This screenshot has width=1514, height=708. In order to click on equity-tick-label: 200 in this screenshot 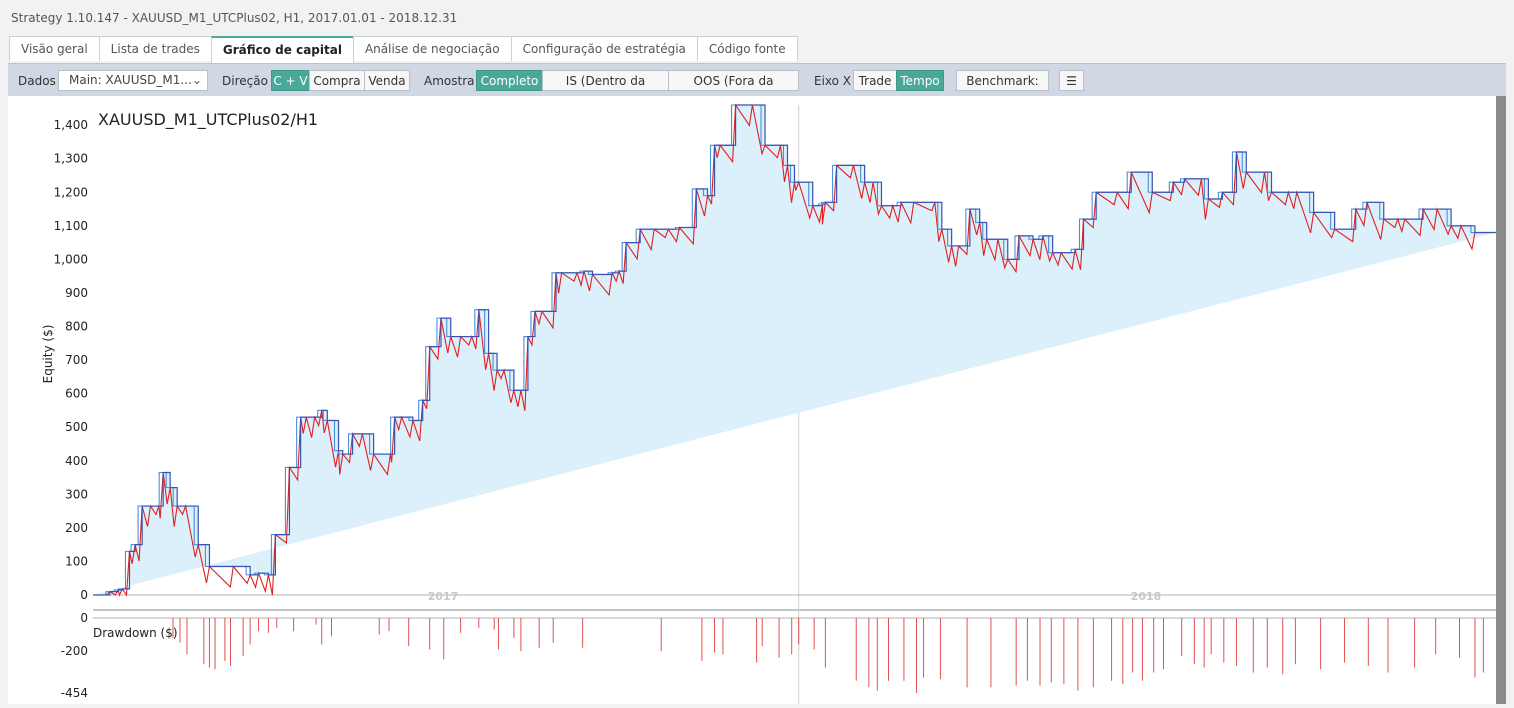, I will do `click(76, 528)`.